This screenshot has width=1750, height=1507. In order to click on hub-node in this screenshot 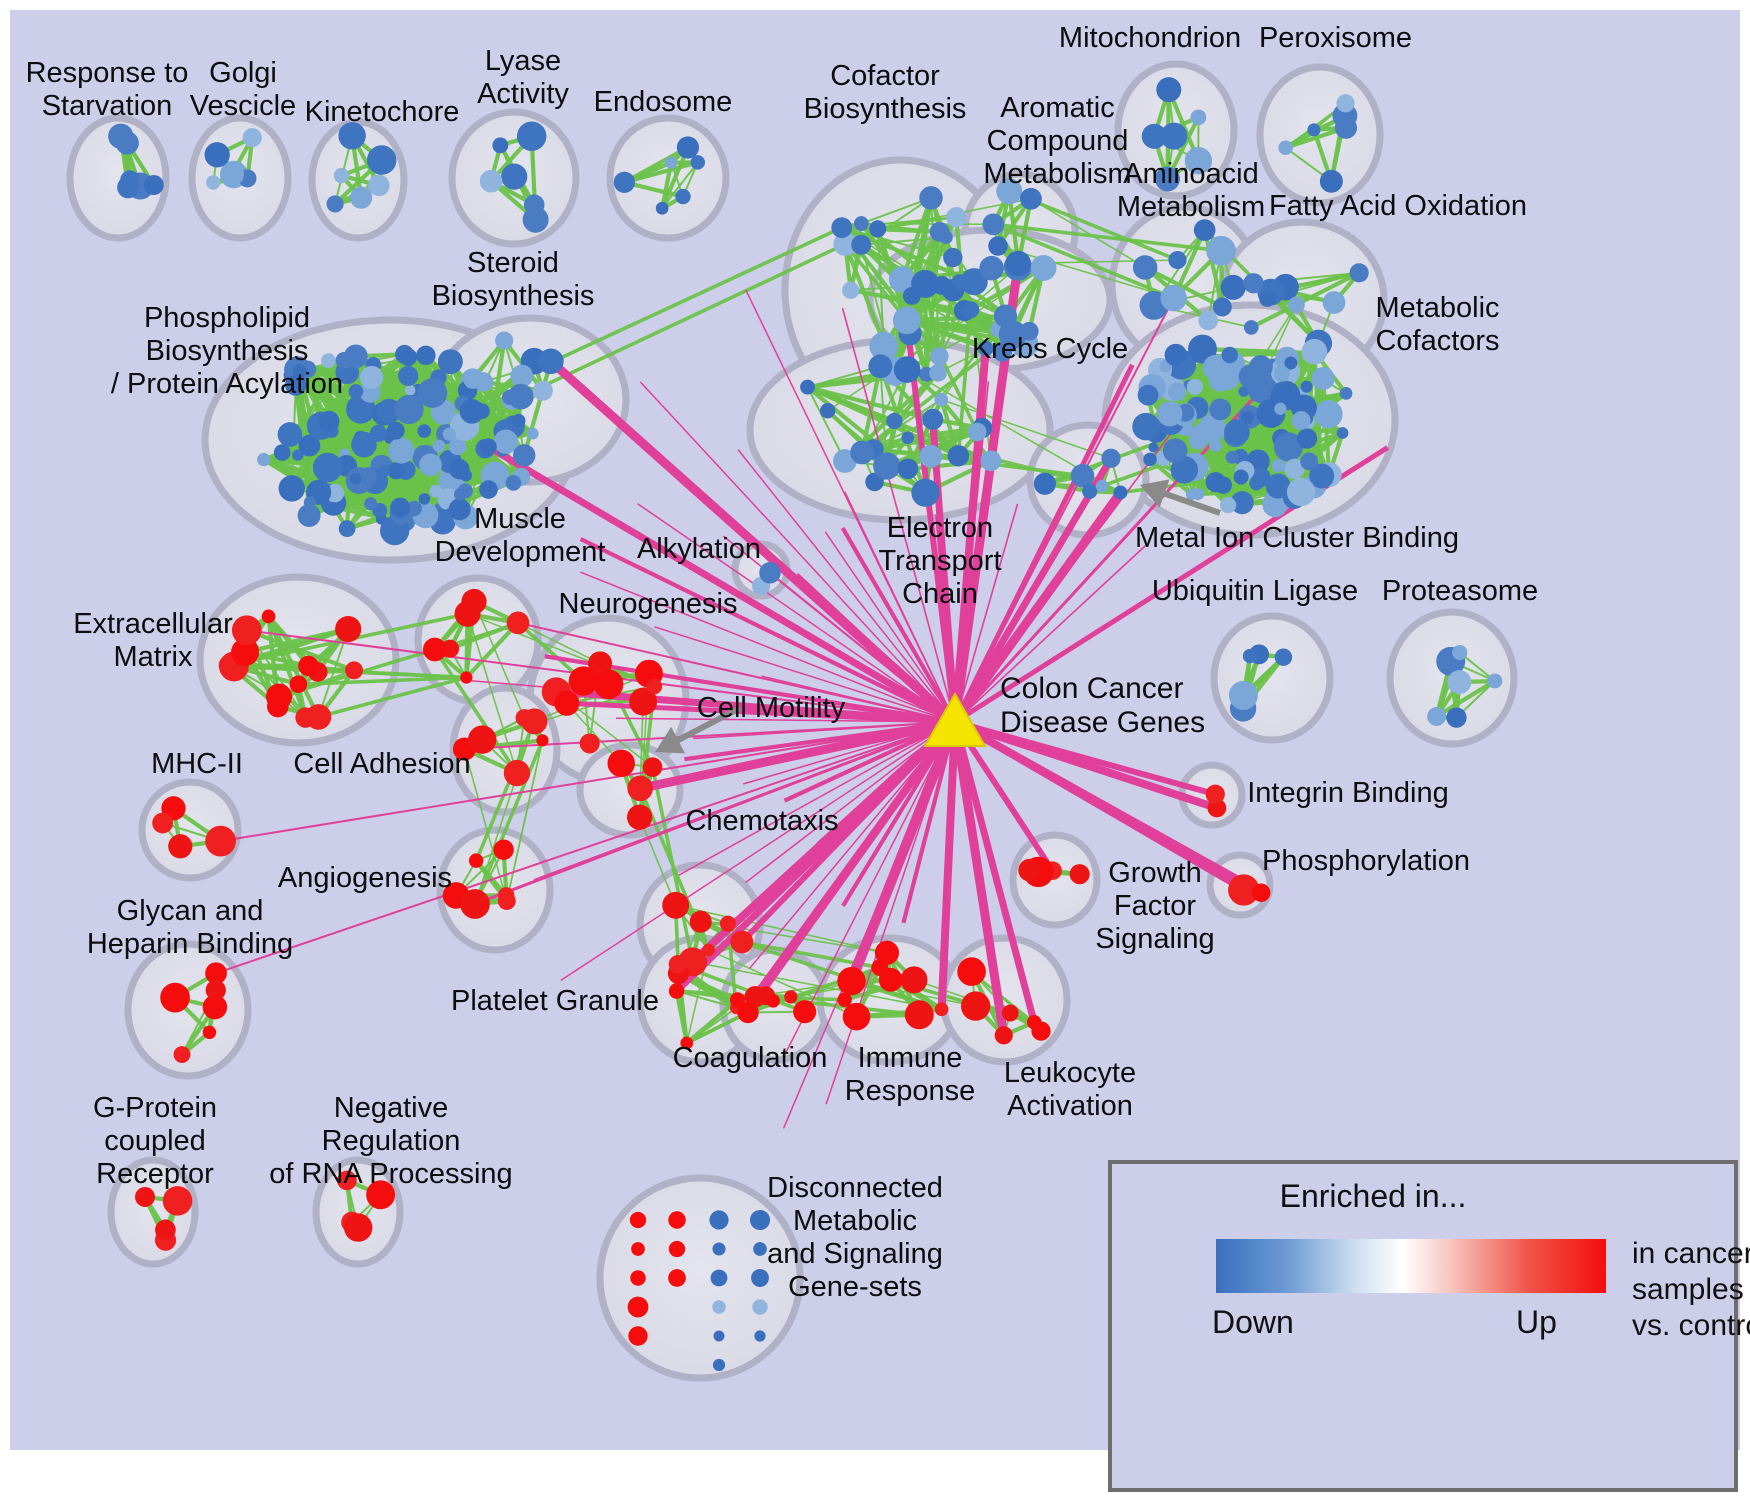, I will do `click(955, 719)`.